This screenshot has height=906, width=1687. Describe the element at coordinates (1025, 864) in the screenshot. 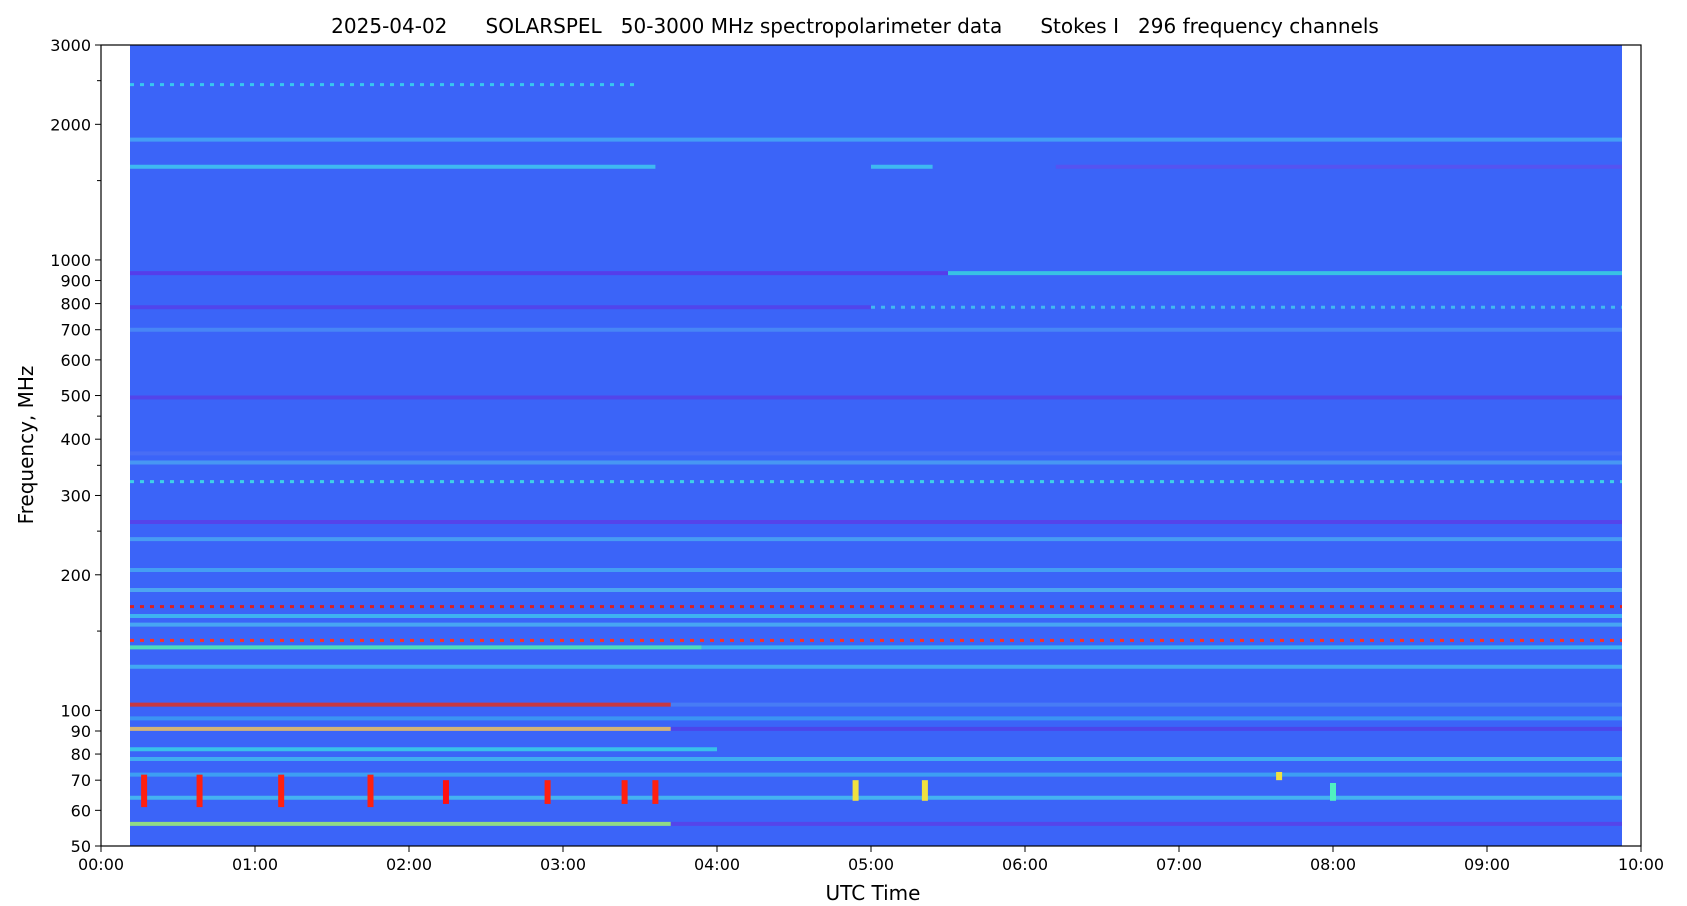

I see `x-tick-label: 06:00` at that location.